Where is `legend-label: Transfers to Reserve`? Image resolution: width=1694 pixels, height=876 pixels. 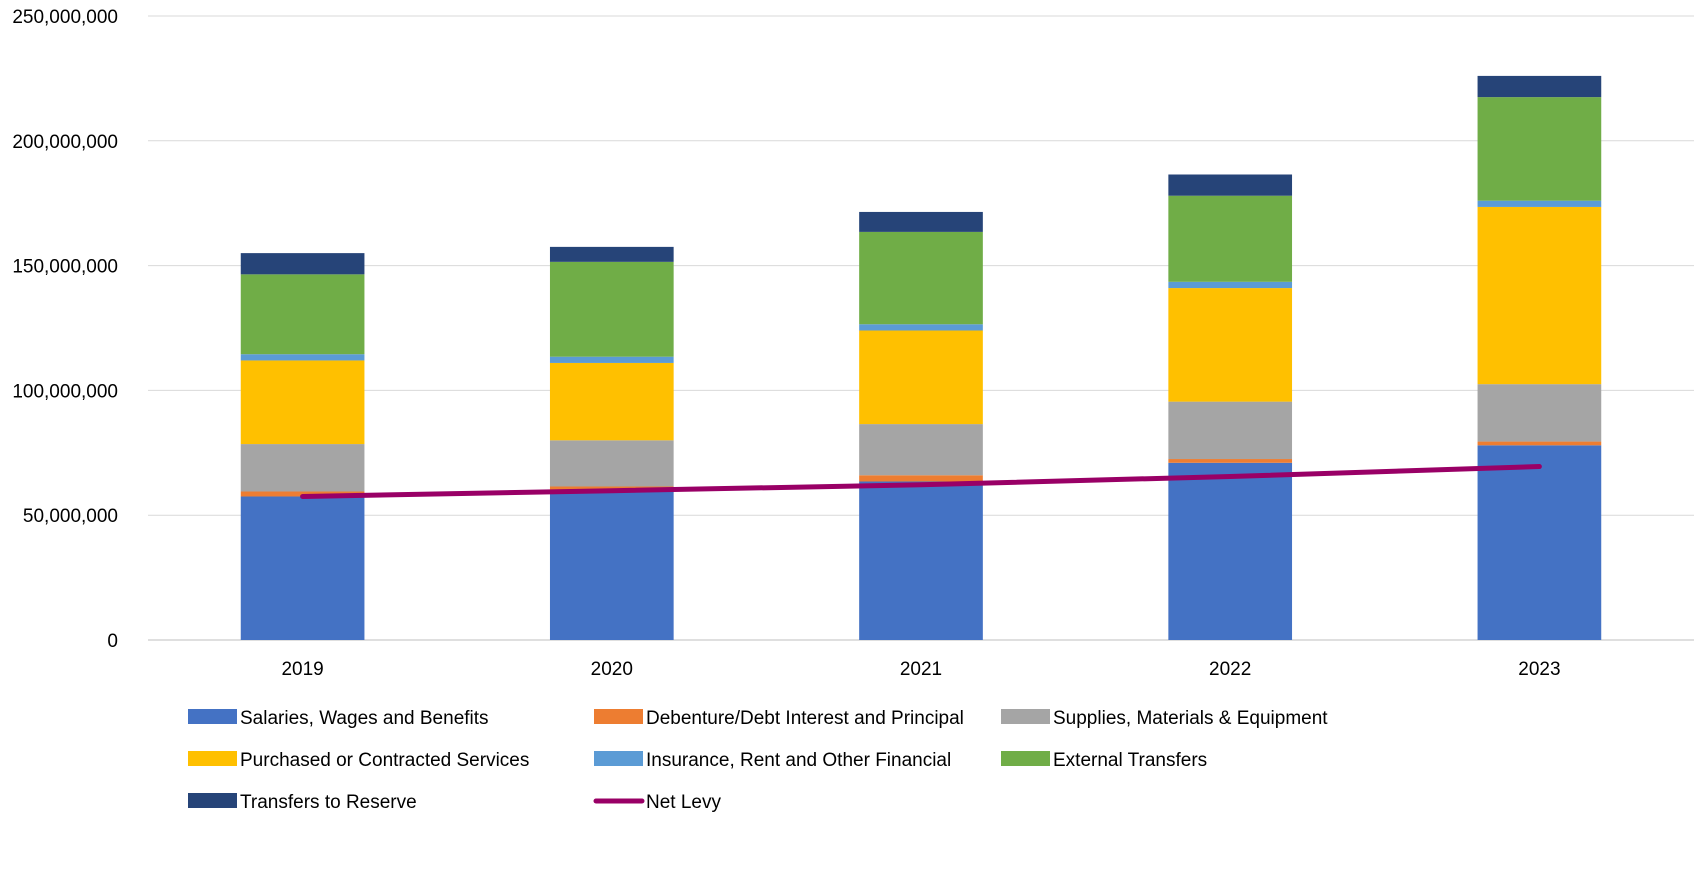
legend-label: Transfers to Reserve is located at coordinates (328, 802).